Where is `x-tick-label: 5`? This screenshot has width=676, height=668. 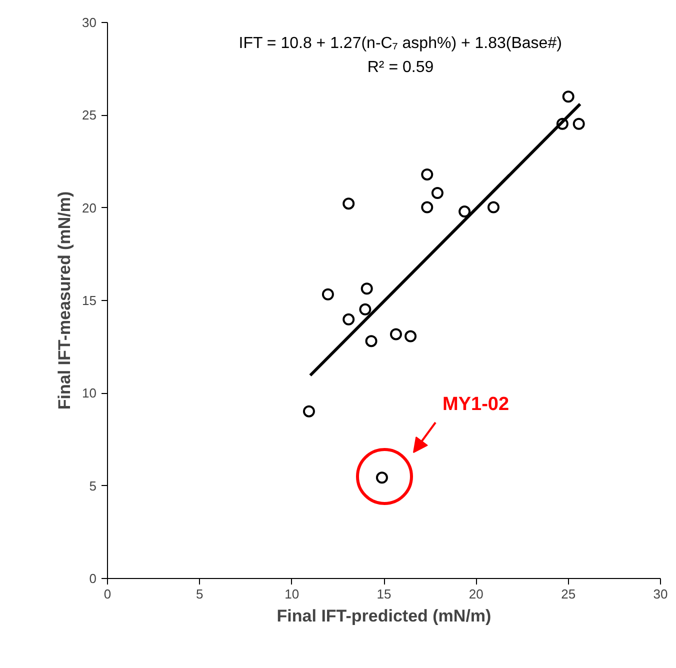
x-tick-label: 5 is located at coordinates (200, 594).